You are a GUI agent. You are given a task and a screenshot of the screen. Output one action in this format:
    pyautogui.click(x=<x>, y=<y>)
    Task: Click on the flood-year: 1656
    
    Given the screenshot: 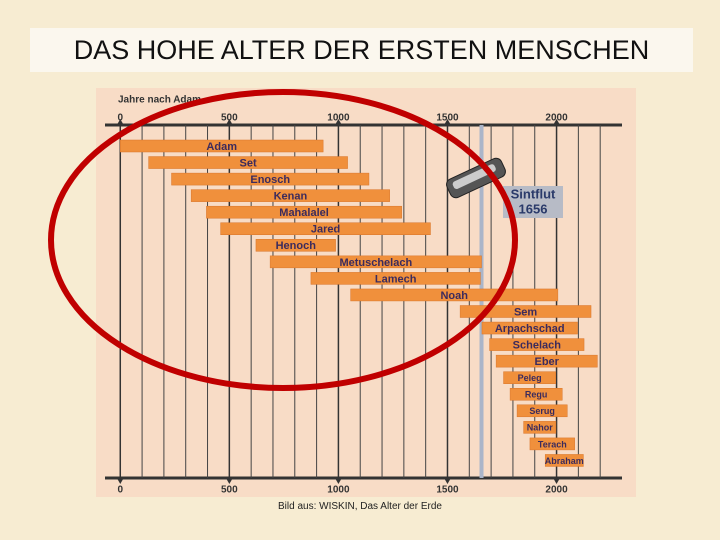 What is the action you would take?
    pyautogui.click(x=533, y=208)
    